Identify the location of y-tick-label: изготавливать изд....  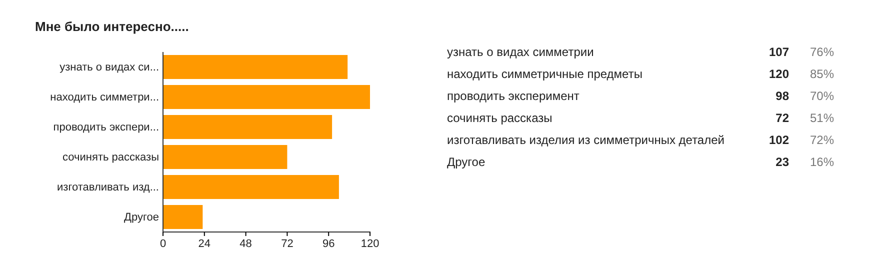
(108, 188).